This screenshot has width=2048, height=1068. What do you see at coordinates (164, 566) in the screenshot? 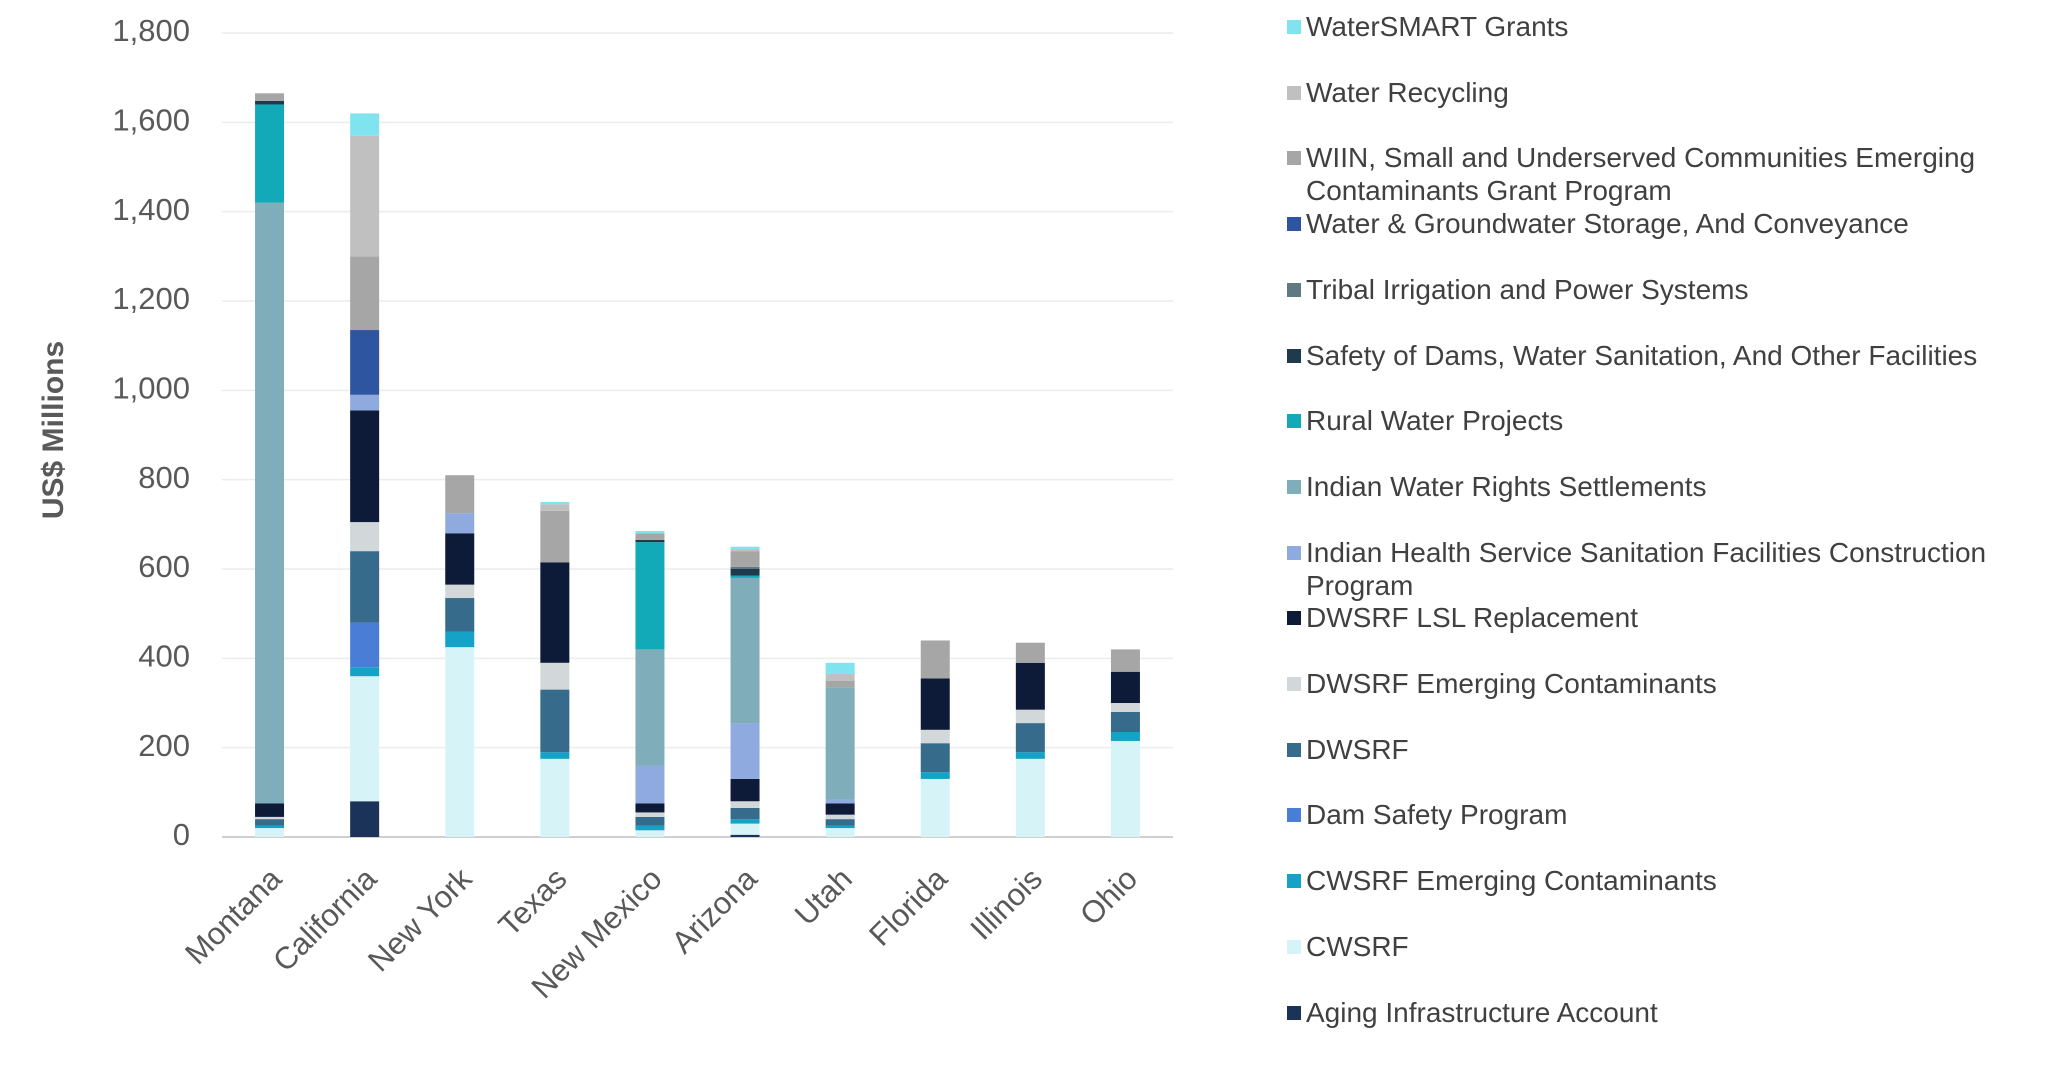
I see `y-tick-label: 600` at bounding box center [164, 566].